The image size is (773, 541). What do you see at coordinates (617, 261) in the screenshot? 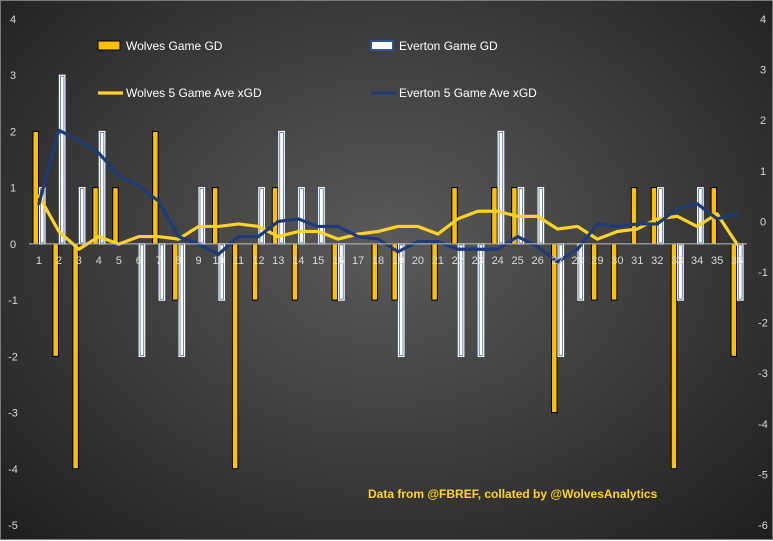
I see `x-tick-label: 30` at bounding box center [617, 261].